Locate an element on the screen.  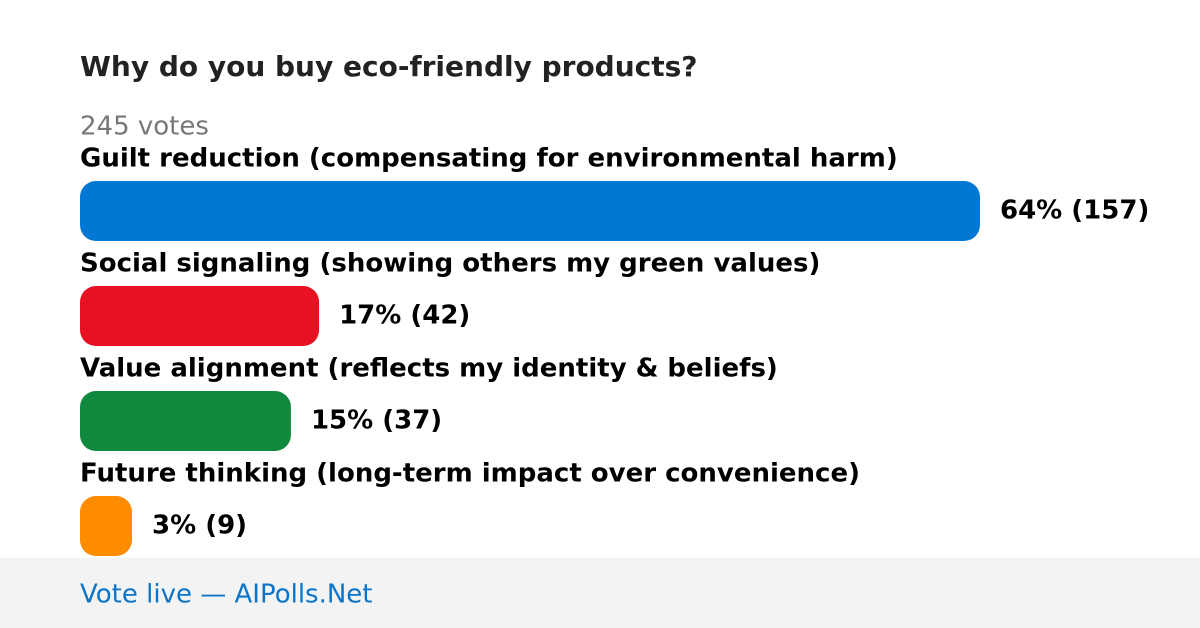
footer-bar is located at coordinates (600, 593).